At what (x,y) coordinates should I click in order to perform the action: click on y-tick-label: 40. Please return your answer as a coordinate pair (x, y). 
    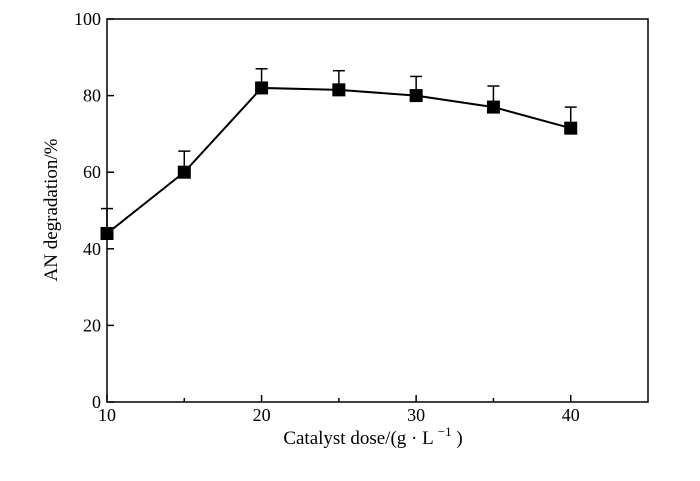
    Looking at the image, I should click on (92, 249).